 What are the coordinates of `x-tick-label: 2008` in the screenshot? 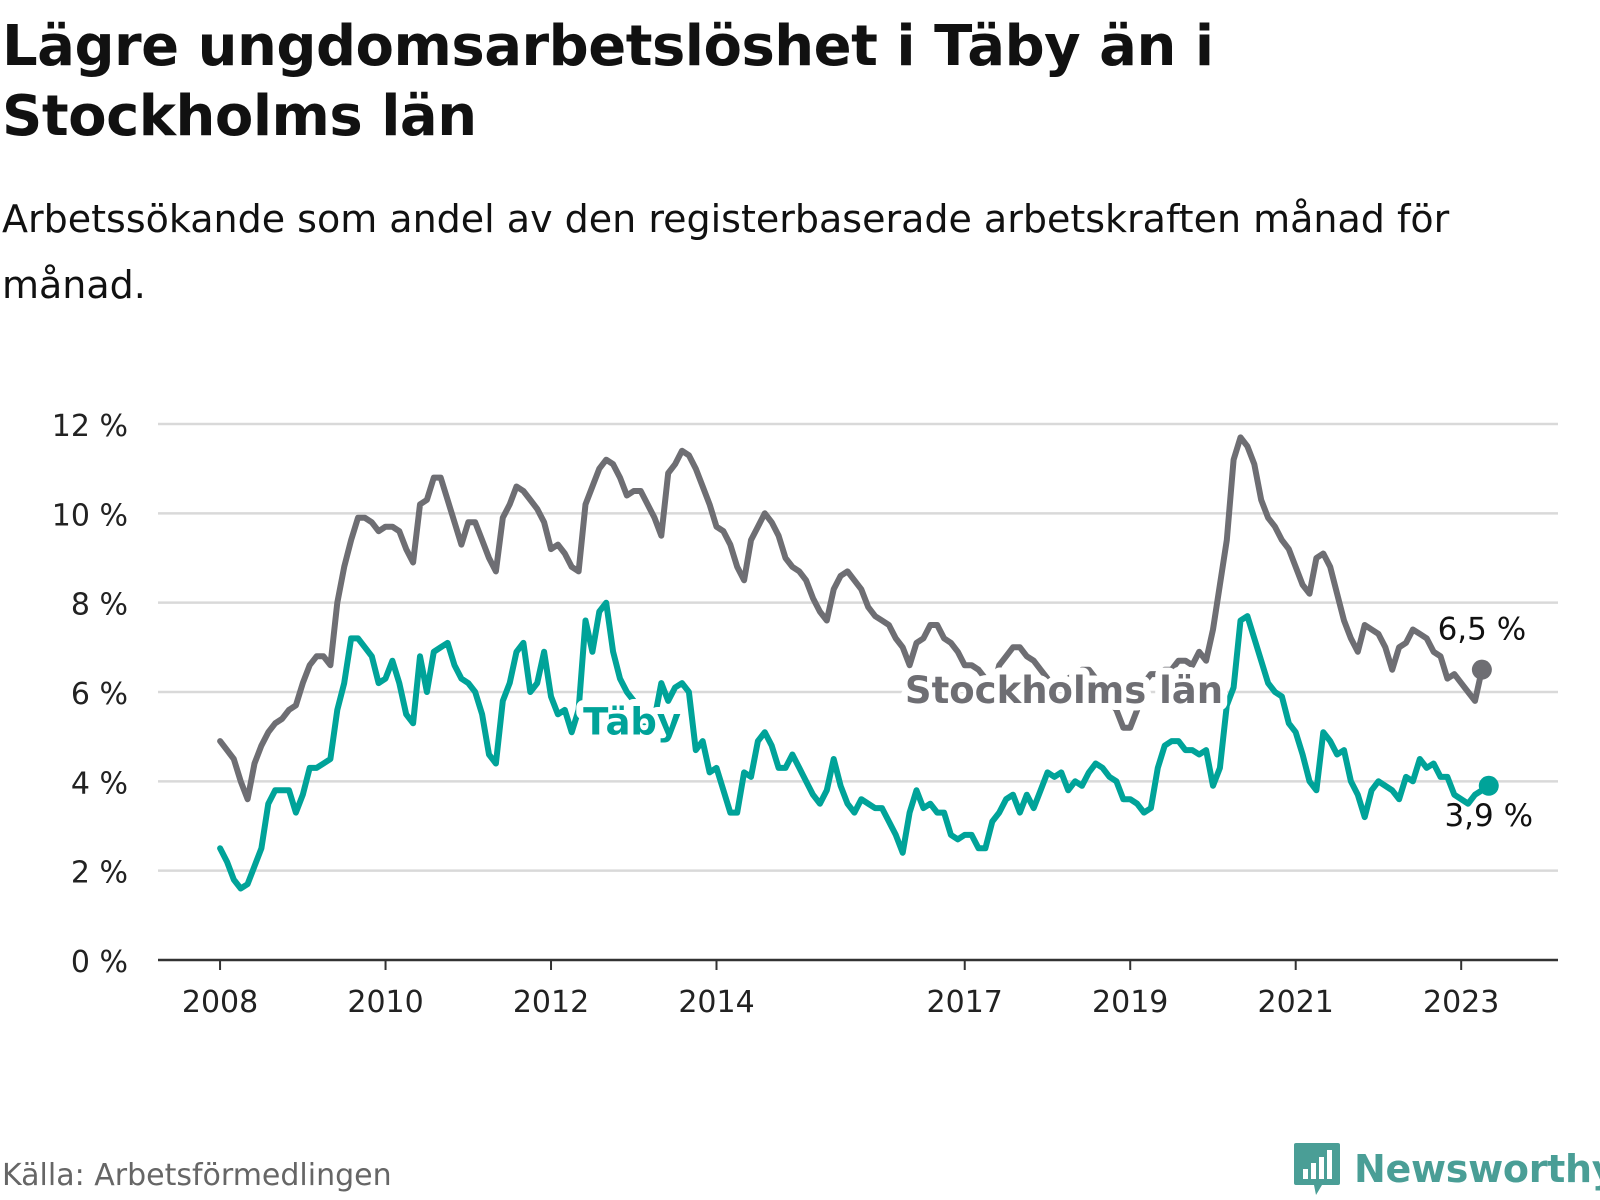 It's located at (220, 1002).